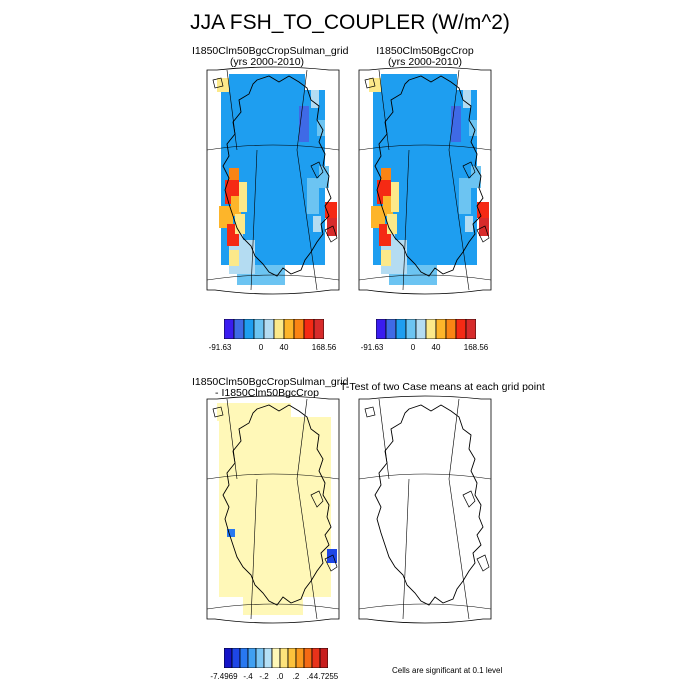  I want to click on map-3-frame, so click(273, 509).